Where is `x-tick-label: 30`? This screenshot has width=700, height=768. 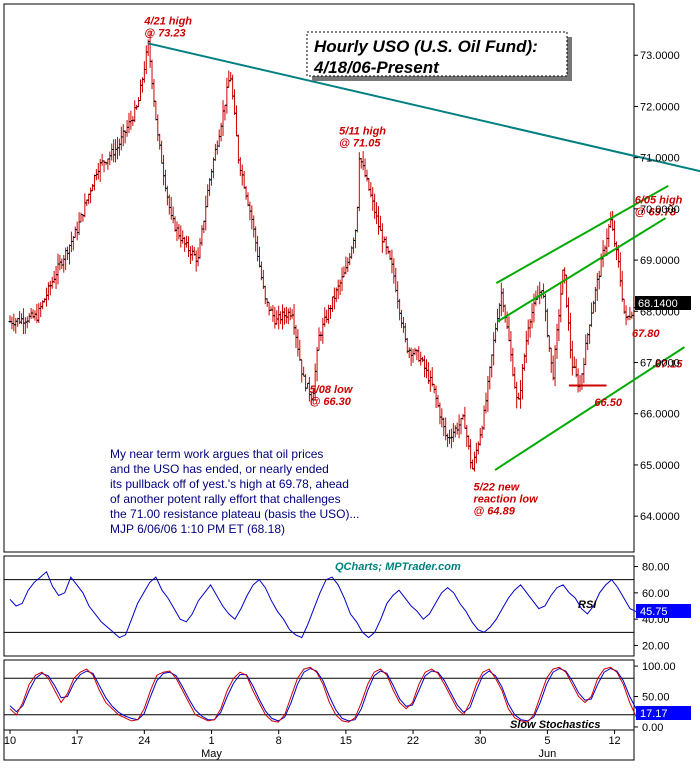 x-tick-label: 30 is located at coordinates (480, 741).